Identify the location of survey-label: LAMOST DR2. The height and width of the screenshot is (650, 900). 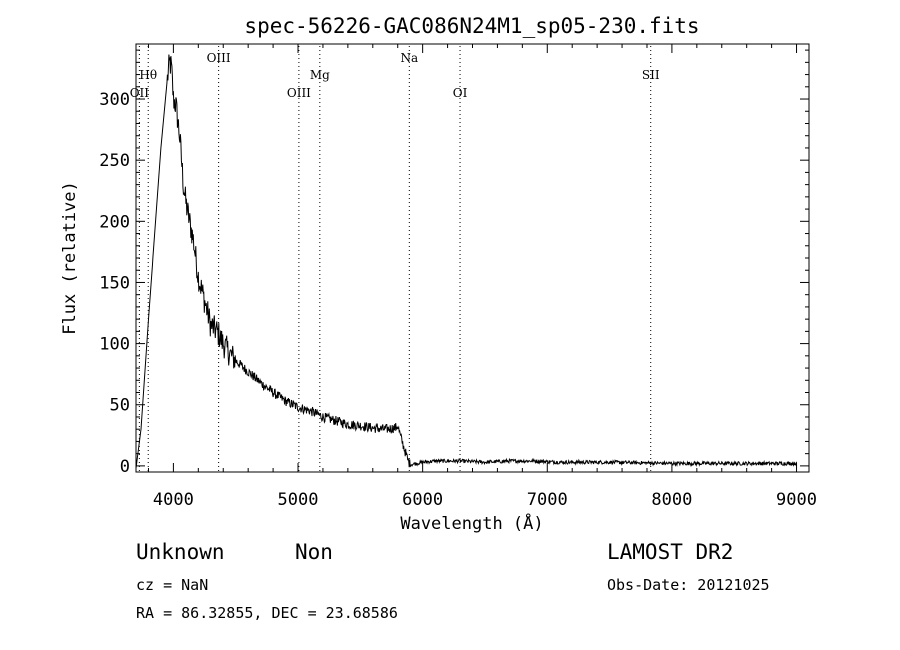
(670, 552).